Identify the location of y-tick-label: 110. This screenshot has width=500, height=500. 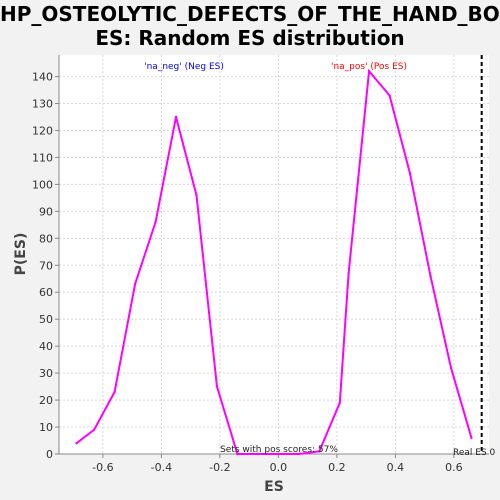
(42, 157).